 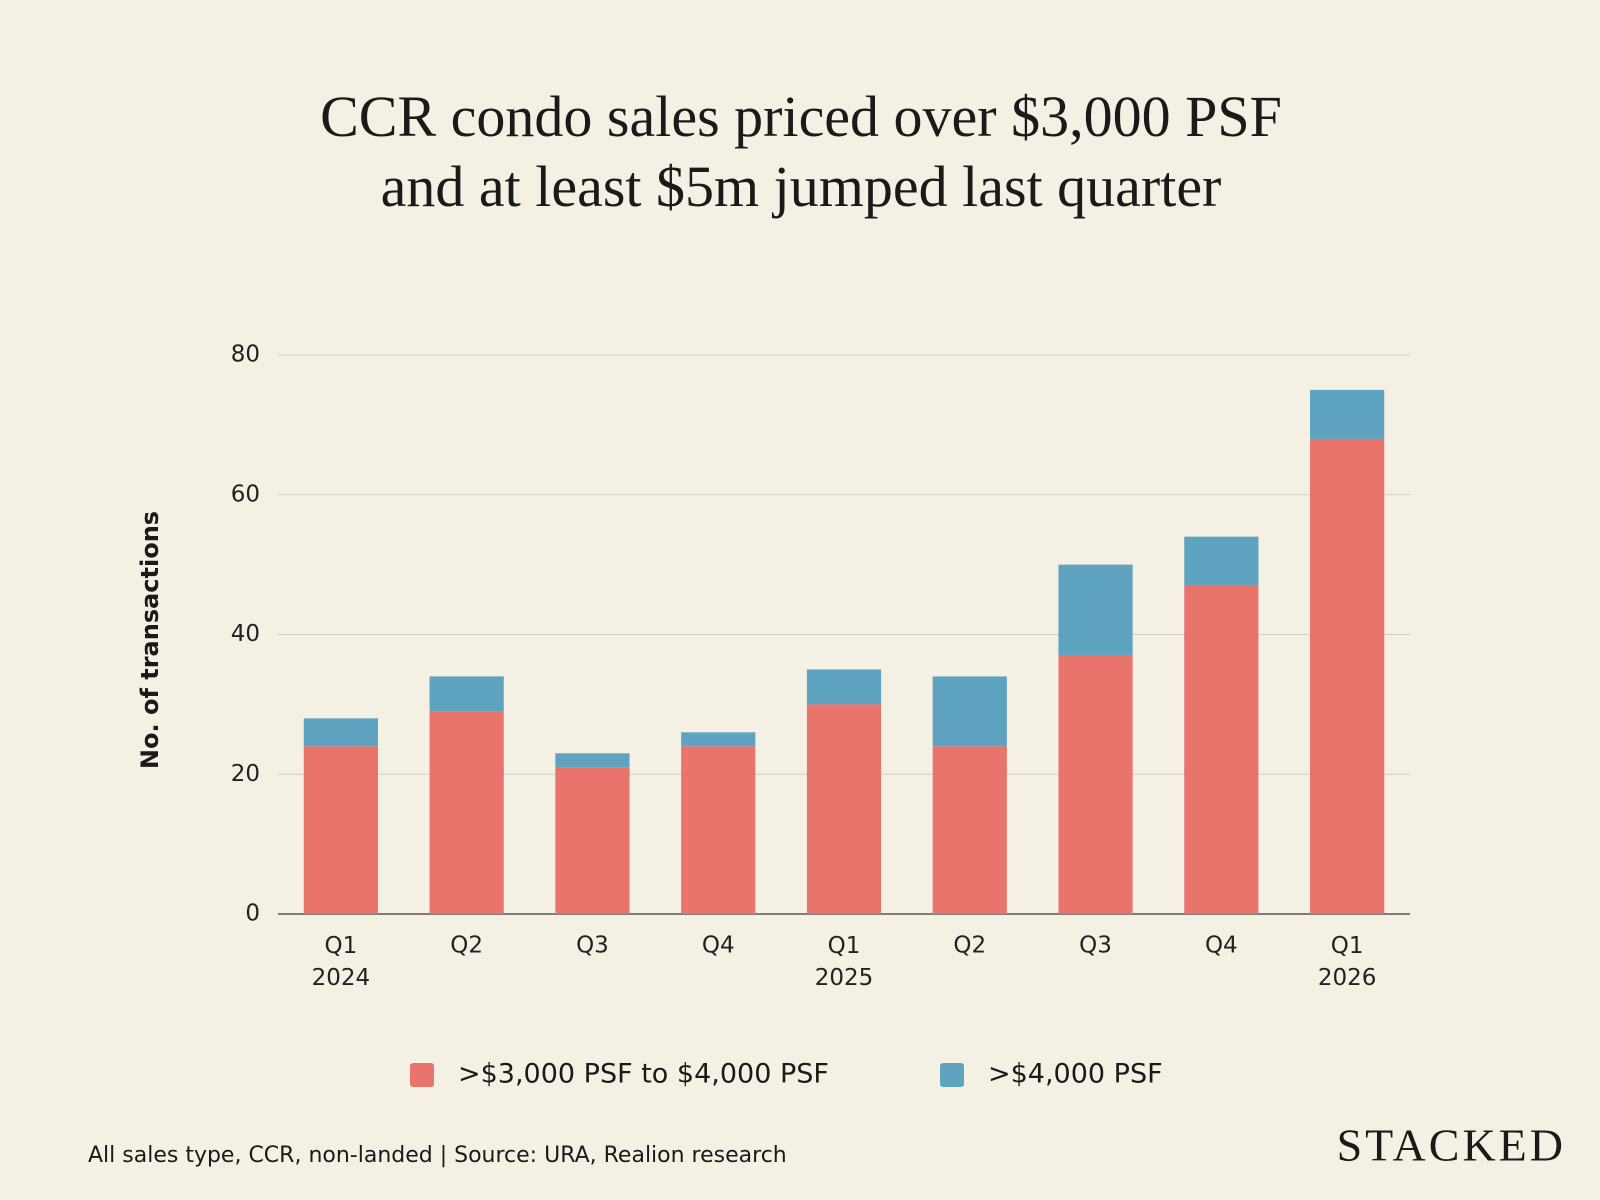 I want to click on y-tick-label: 80, so click(x=245, y=355).